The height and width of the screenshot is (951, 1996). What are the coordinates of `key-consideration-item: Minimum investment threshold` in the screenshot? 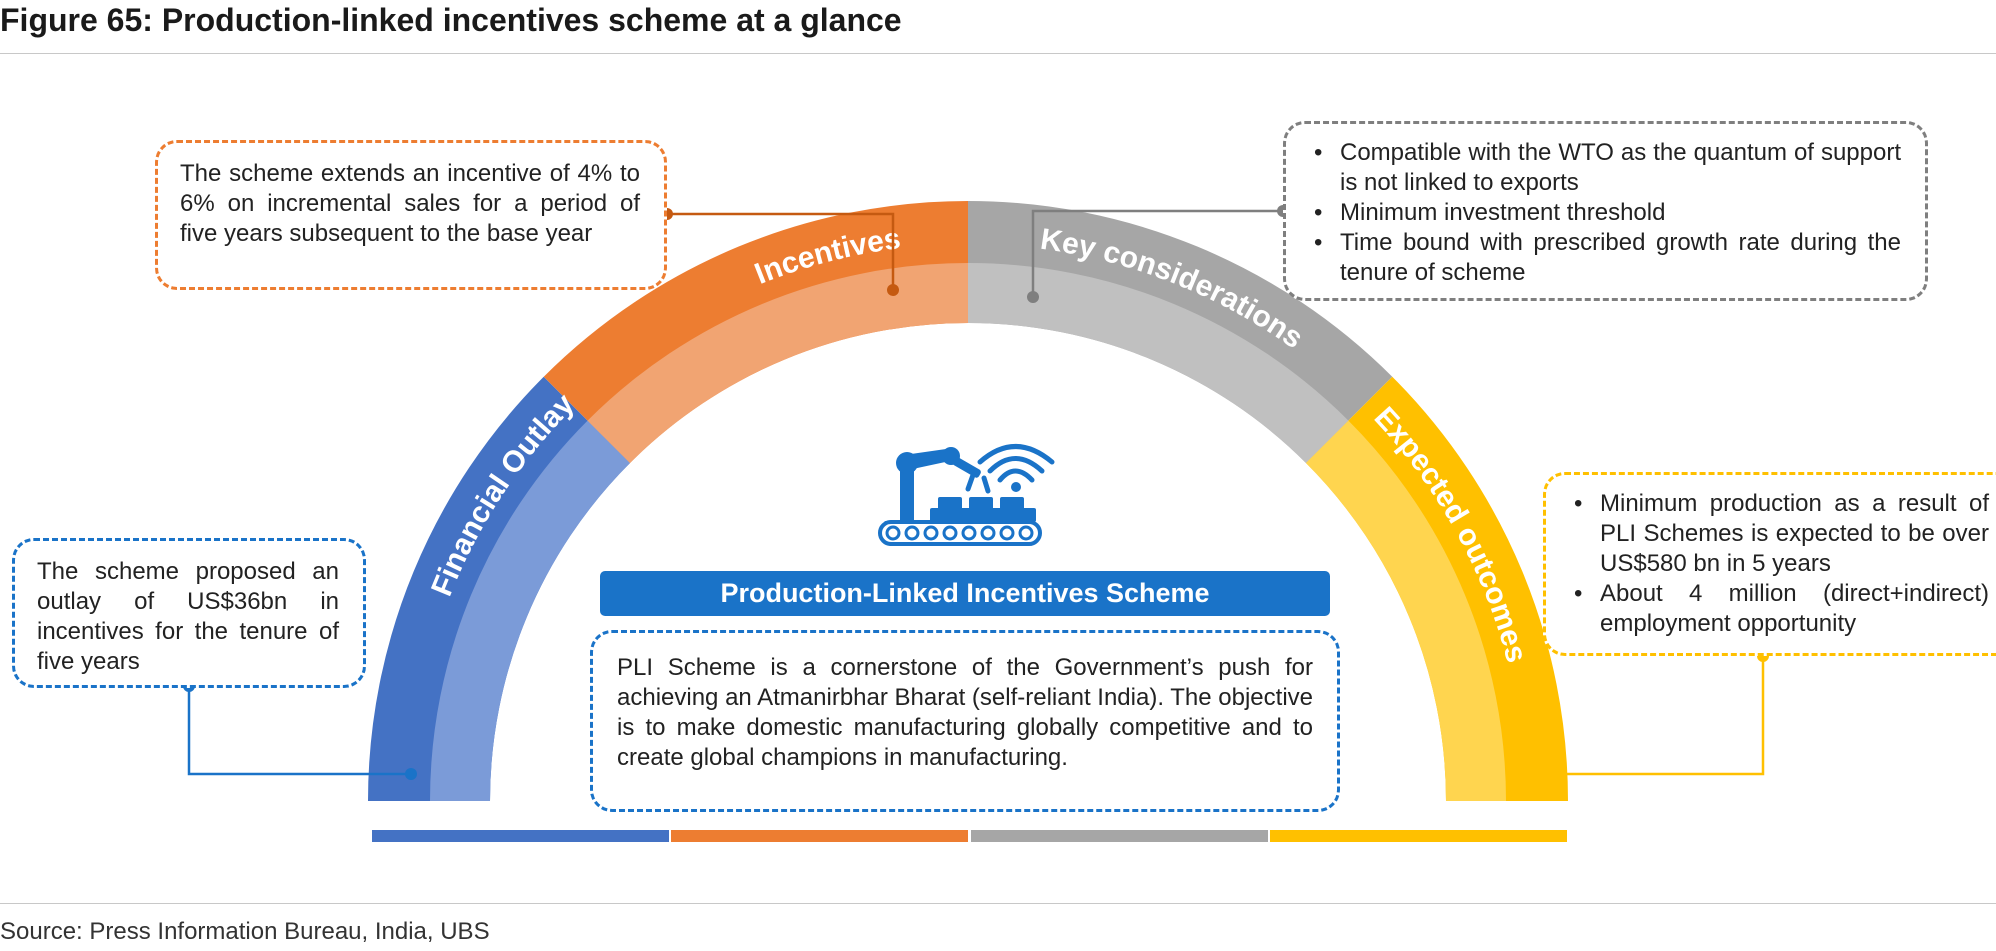 It's located at (1605, 213).